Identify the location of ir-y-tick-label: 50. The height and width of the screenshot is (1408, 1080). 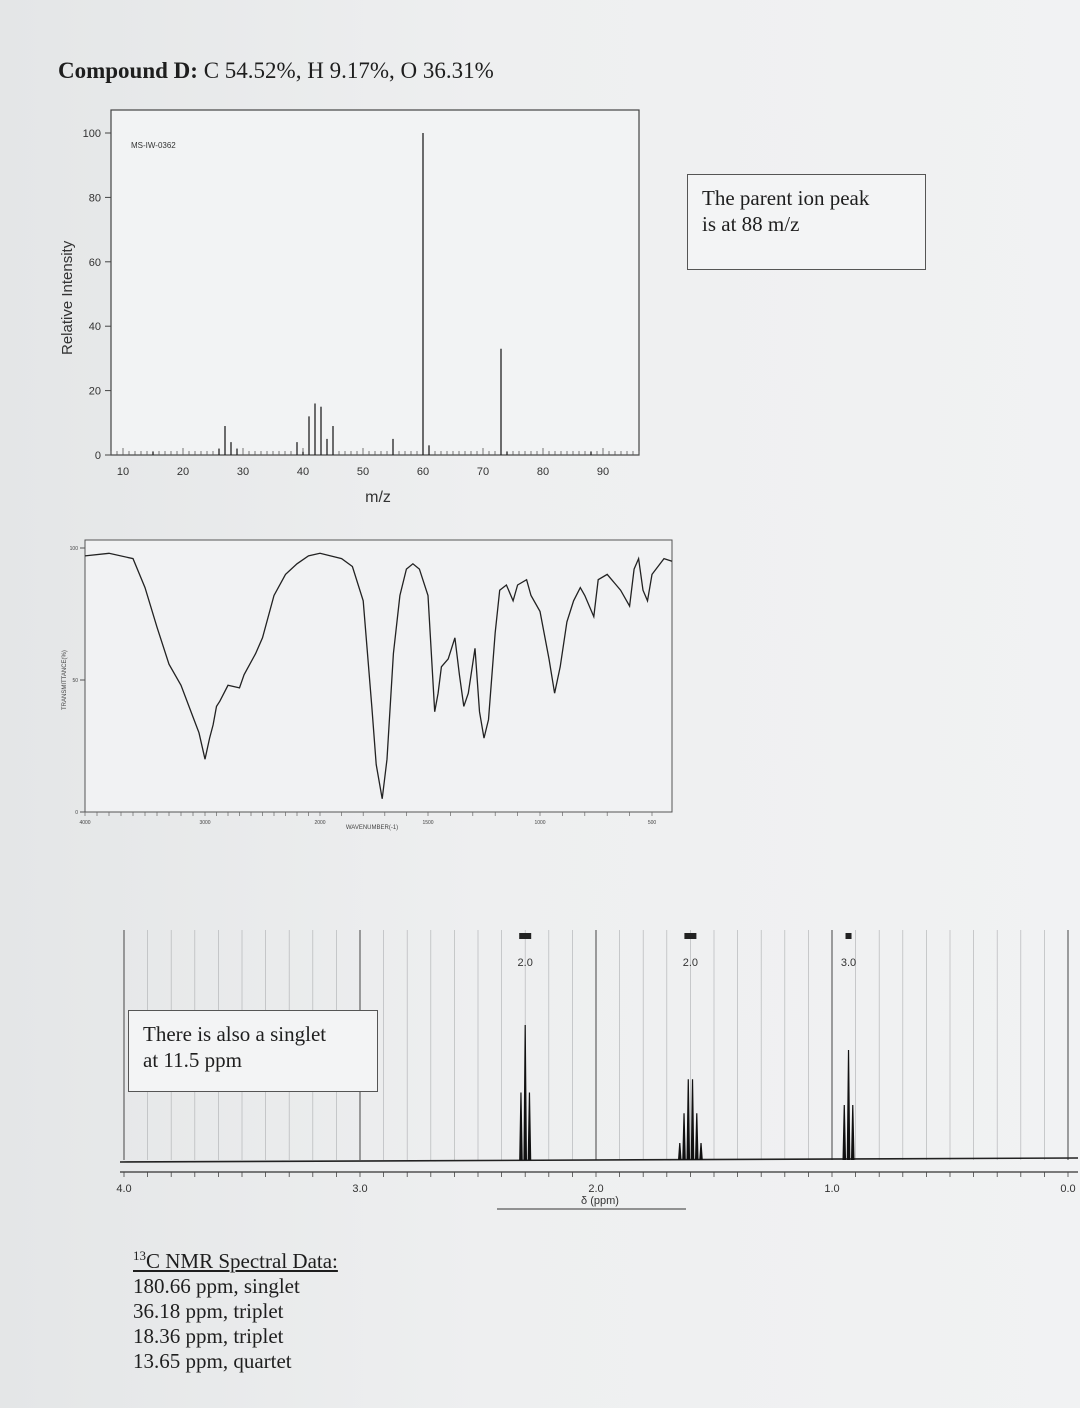
(75, 681).